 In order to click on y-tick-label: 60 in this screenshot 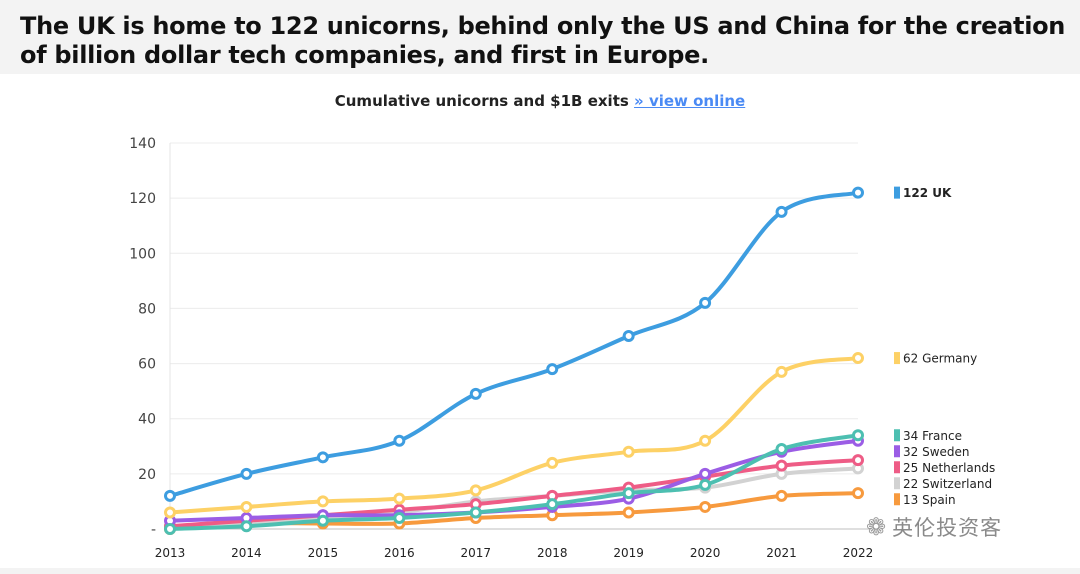, I will do `click(147, 365)`.